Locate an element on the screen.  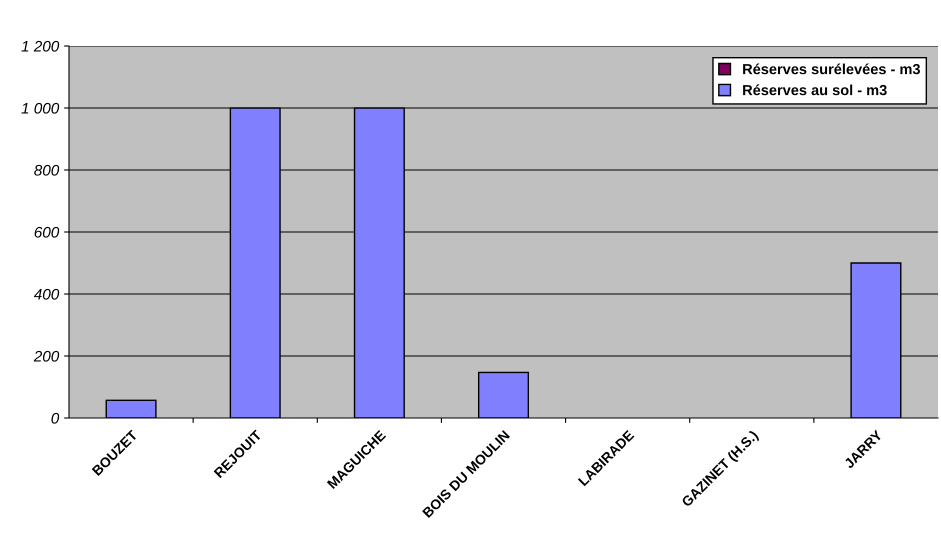
y-tick-label: 600 is located at coordinates (47, 232).